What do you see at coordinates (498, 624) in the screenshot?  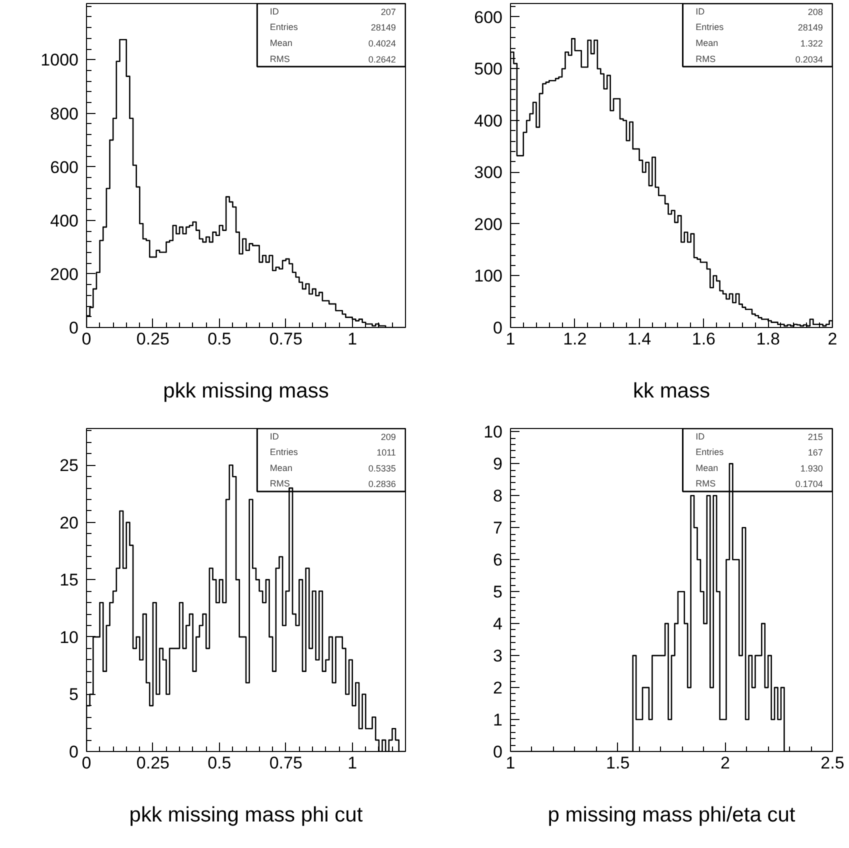 I see `y-tick-label: 4` at bounding box center [498, 624].